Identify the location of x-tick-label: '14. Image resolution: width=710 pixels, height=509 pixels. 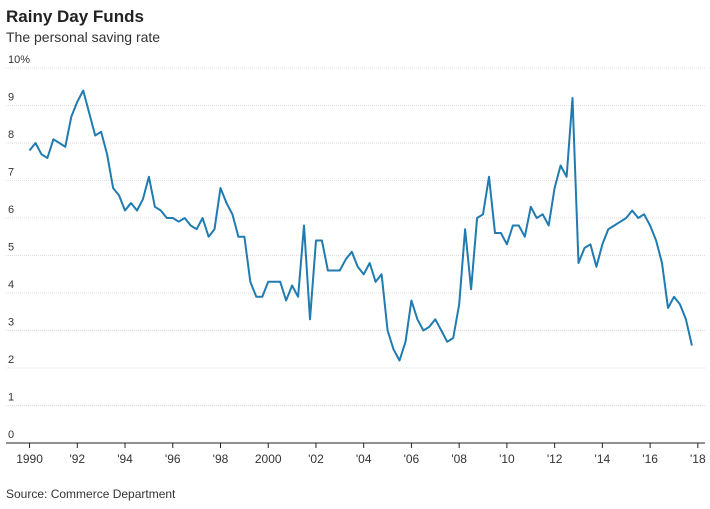
(603, 459).